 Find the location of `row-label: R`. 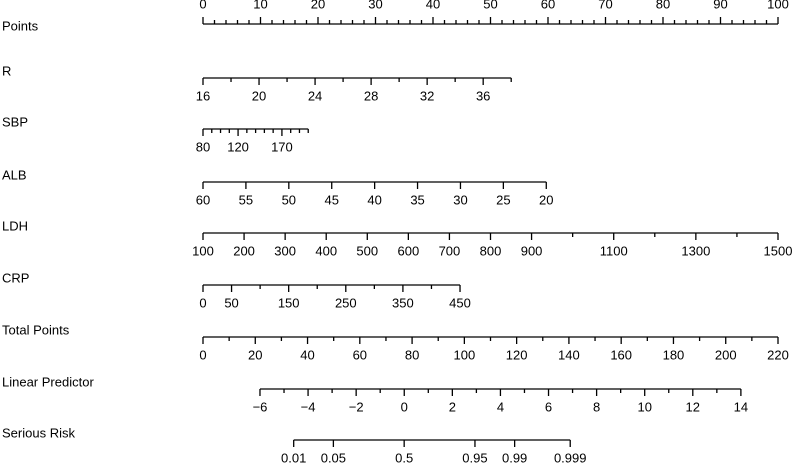

row-label: R is located at coordinates (6, 70).